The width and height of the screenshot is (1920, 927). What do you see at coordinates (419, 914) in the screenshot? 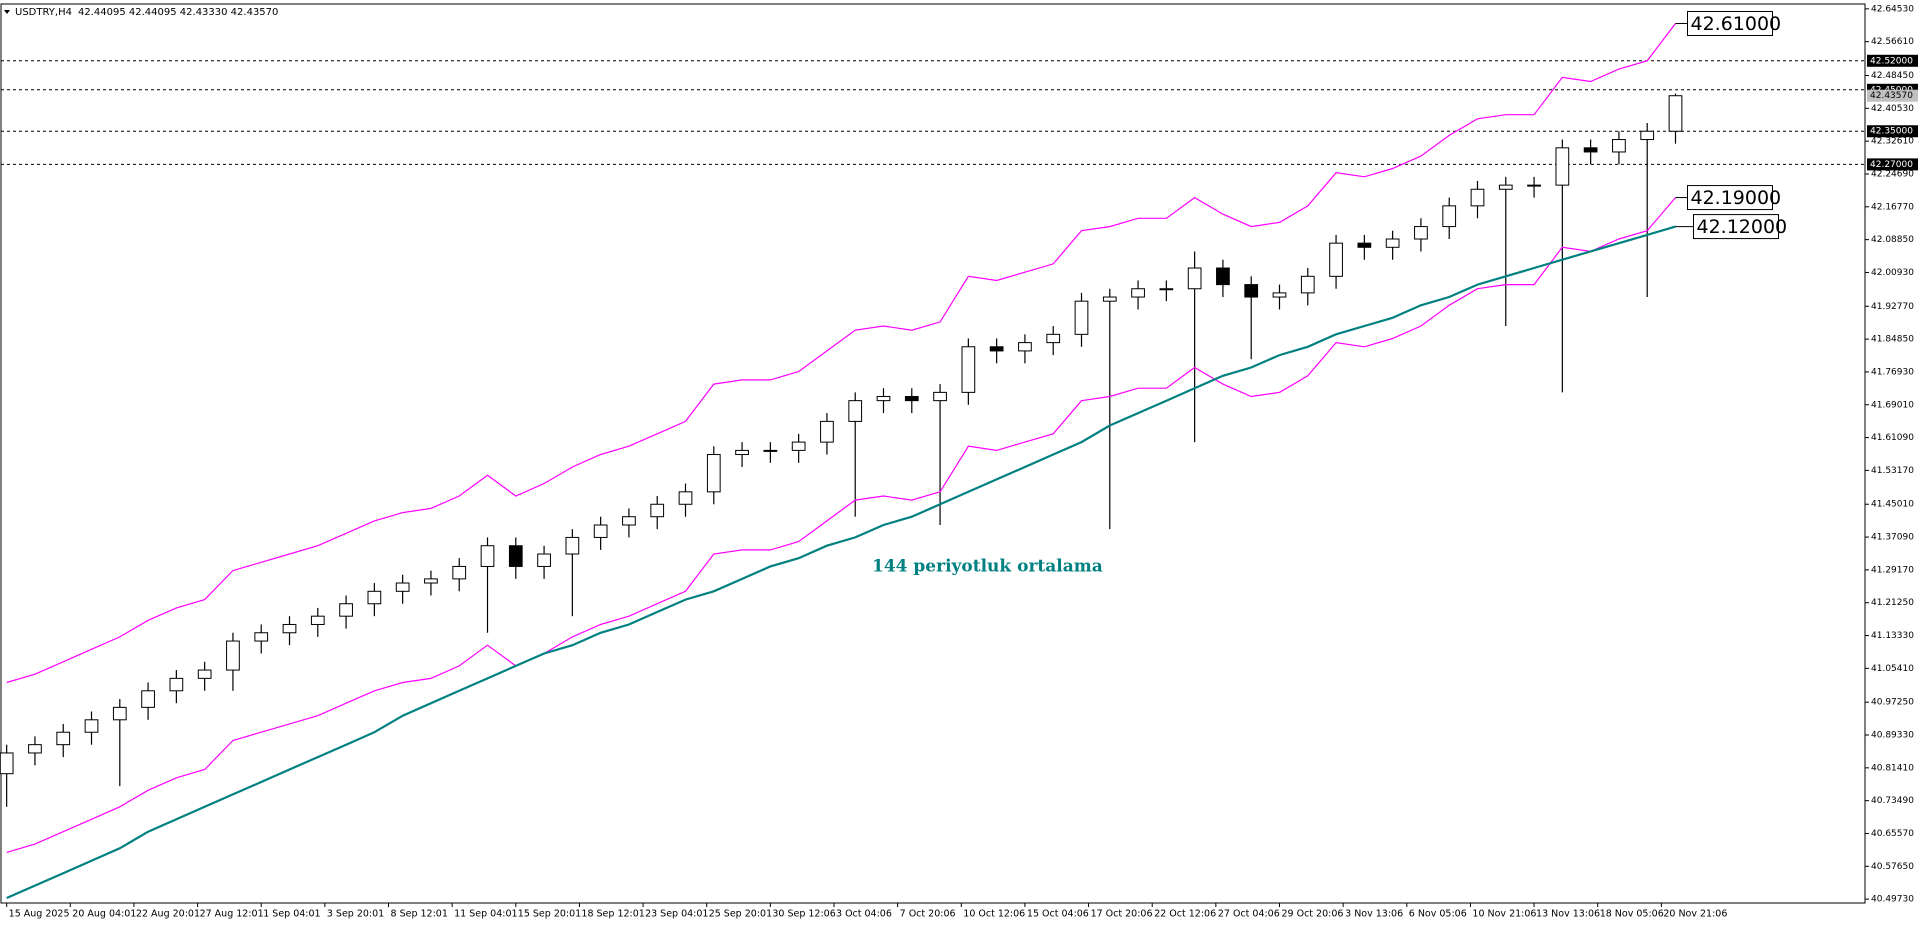
I see `x-tick-label: 8 Sep 12:01` at bounding box center [419, 914].